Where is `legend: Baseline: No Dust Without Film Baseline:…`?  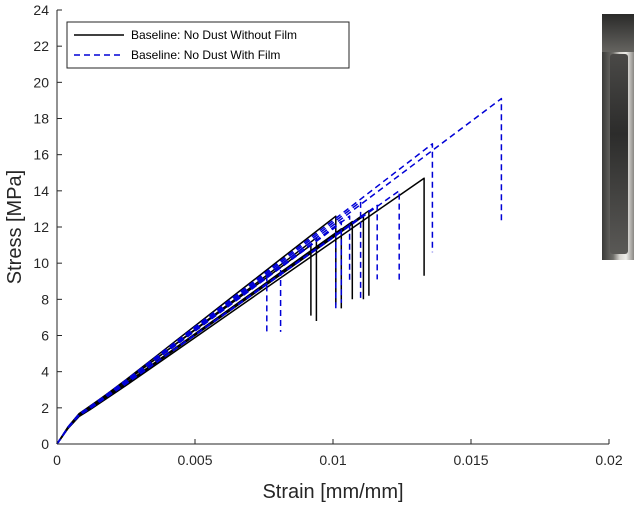 legend: Baseline: No Dust Without Film Baseline:… is located at coordinates (208, 45).